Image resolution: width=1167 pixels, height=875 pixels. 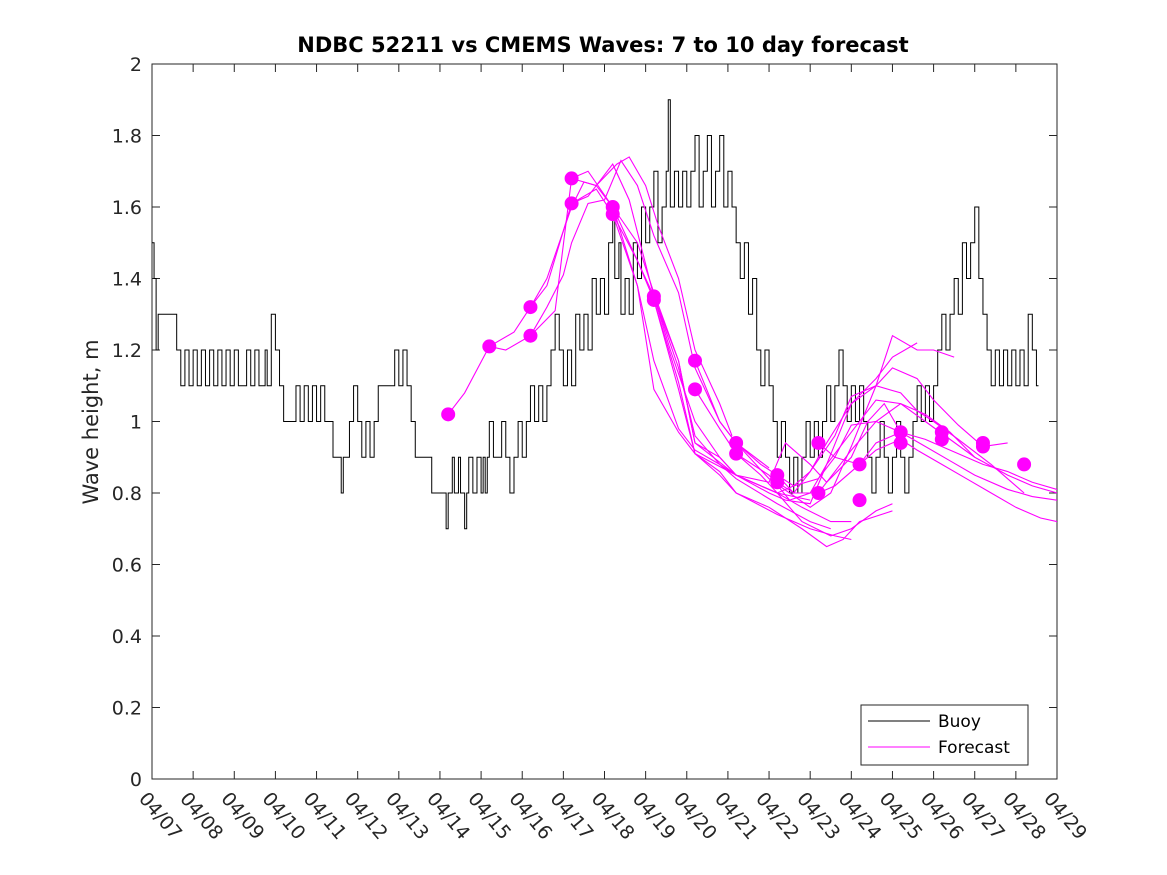 I want to click on x-tick-label: 04/18, so click(x=613, y=816).